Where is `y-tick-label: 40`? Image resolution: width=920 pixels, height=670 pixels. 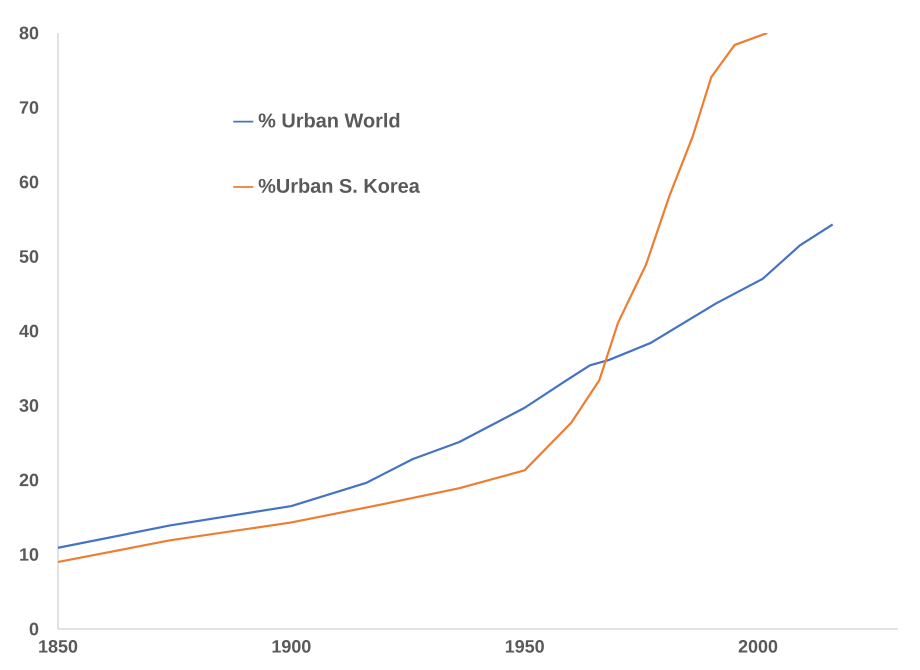 y-tick-label: 40 is located at coordinates (28, 331).